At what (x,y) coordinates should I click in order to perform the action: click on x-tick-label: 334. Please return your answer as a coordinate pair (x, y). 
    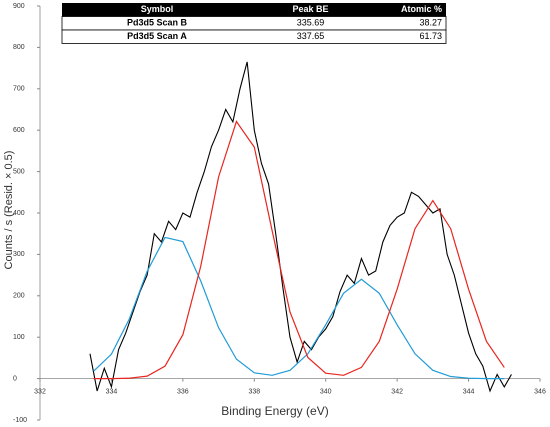
    Looking at the image, I should click on (112, 391).